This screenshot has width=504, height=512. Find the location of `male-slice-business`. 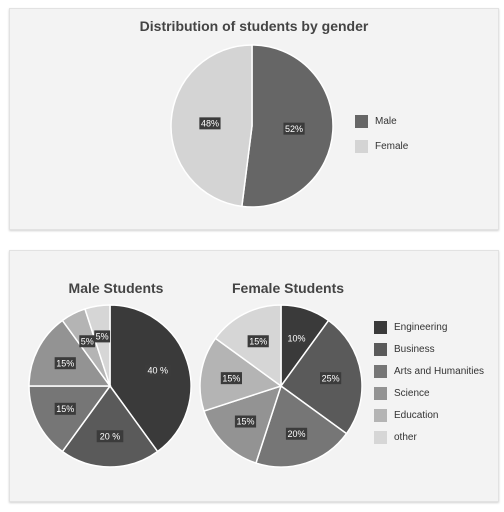

male-slice-business is located at coordinates (110, 426).